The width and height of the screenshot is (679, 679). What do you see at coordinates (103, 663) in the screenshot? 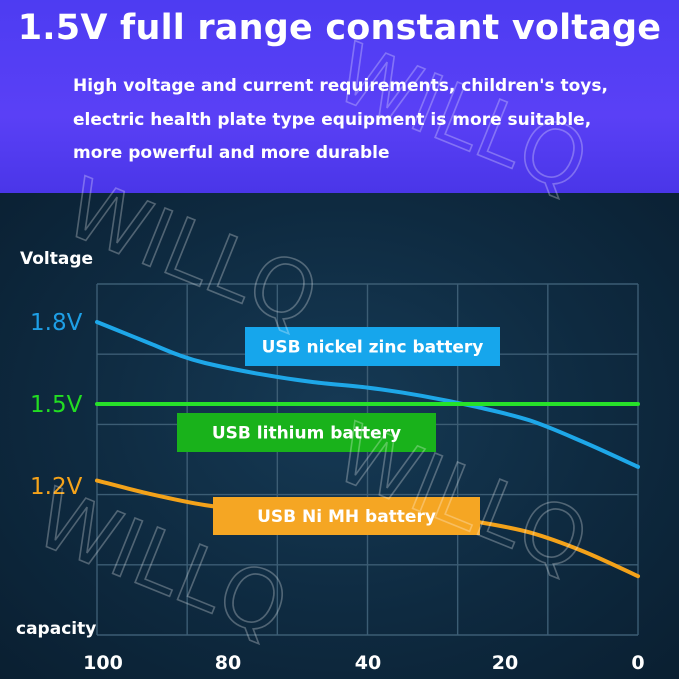
I see `x-tick-label: 100` at bounding box center [103, 663].